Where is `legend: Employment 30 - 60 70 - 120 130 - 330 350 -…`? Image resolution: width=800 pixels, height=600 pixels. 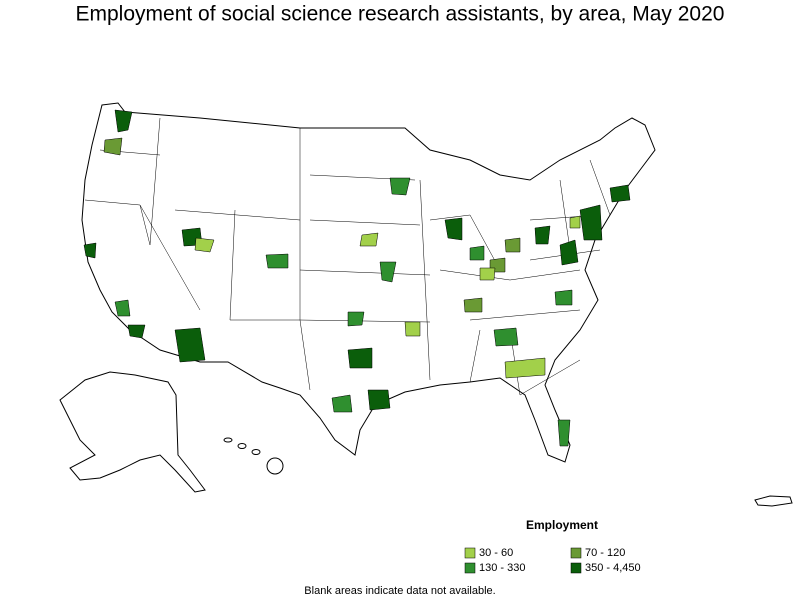
legend: Employment 30 - 60 70 - 120 130 - 330 350 -… is located at coordinates (552, 546).